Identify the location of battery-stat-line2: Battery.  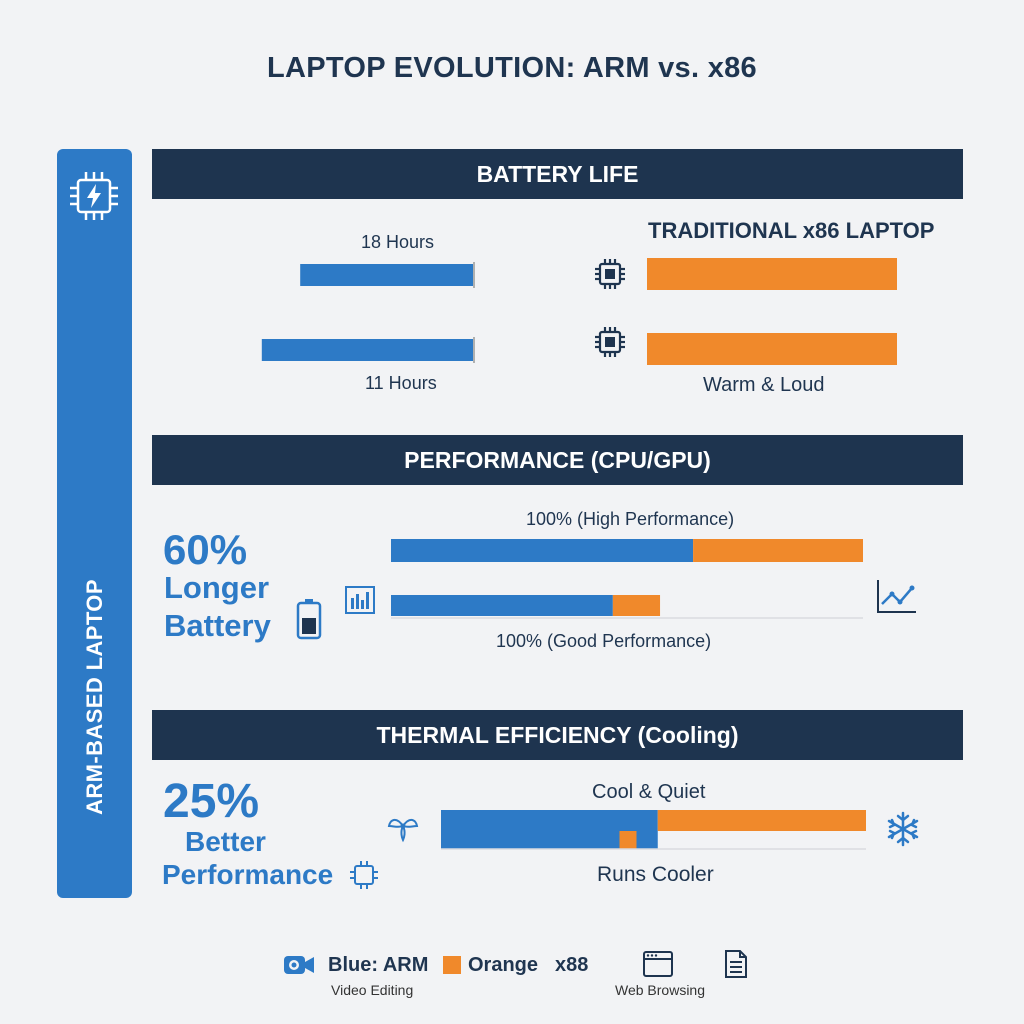
(217, 625).